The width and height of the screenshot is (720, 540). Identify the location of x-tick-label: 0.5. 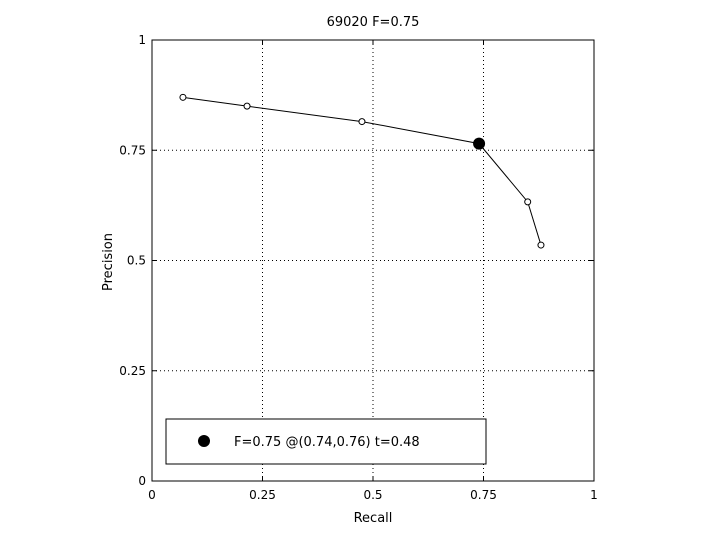
(372, 495).